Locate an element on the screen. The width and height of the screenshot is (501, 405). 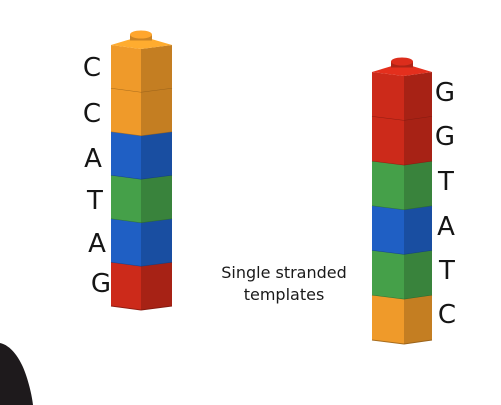
left-base-label-6: G is located at coordinates (101, 284).